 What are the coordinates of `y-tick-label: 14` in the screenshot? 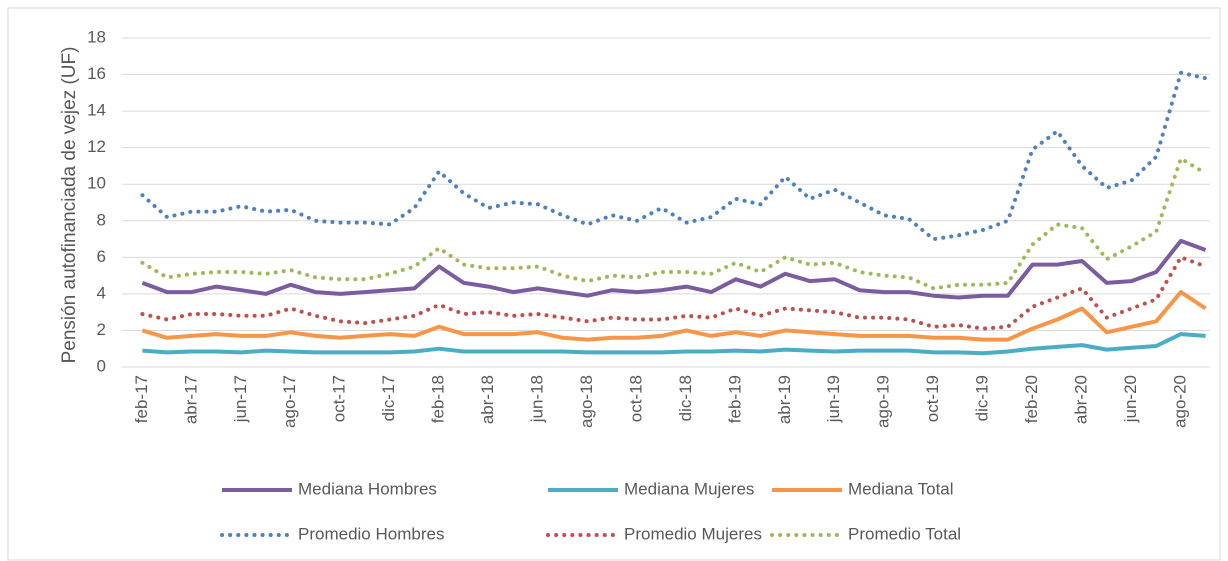 It's located at (96, 110).